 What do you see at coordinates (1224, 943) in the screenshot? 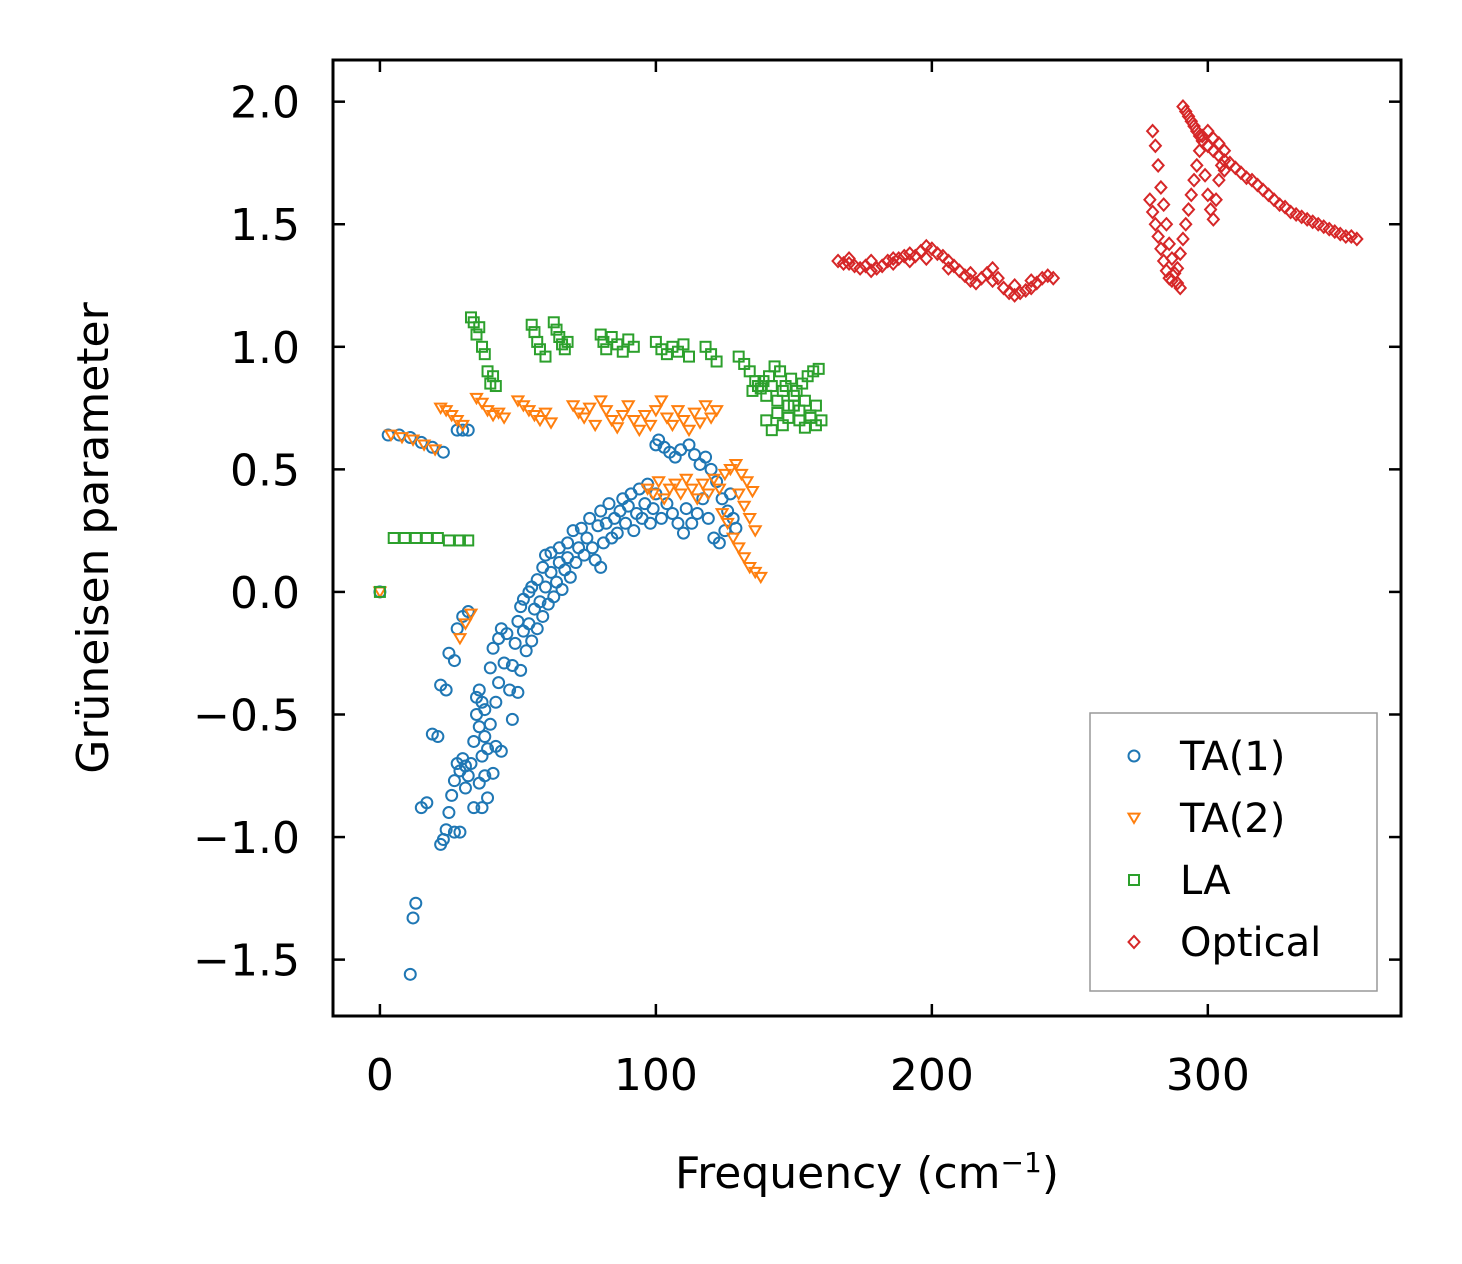
I see `legend-entry: Optical` at bounding box center [1224, 943].